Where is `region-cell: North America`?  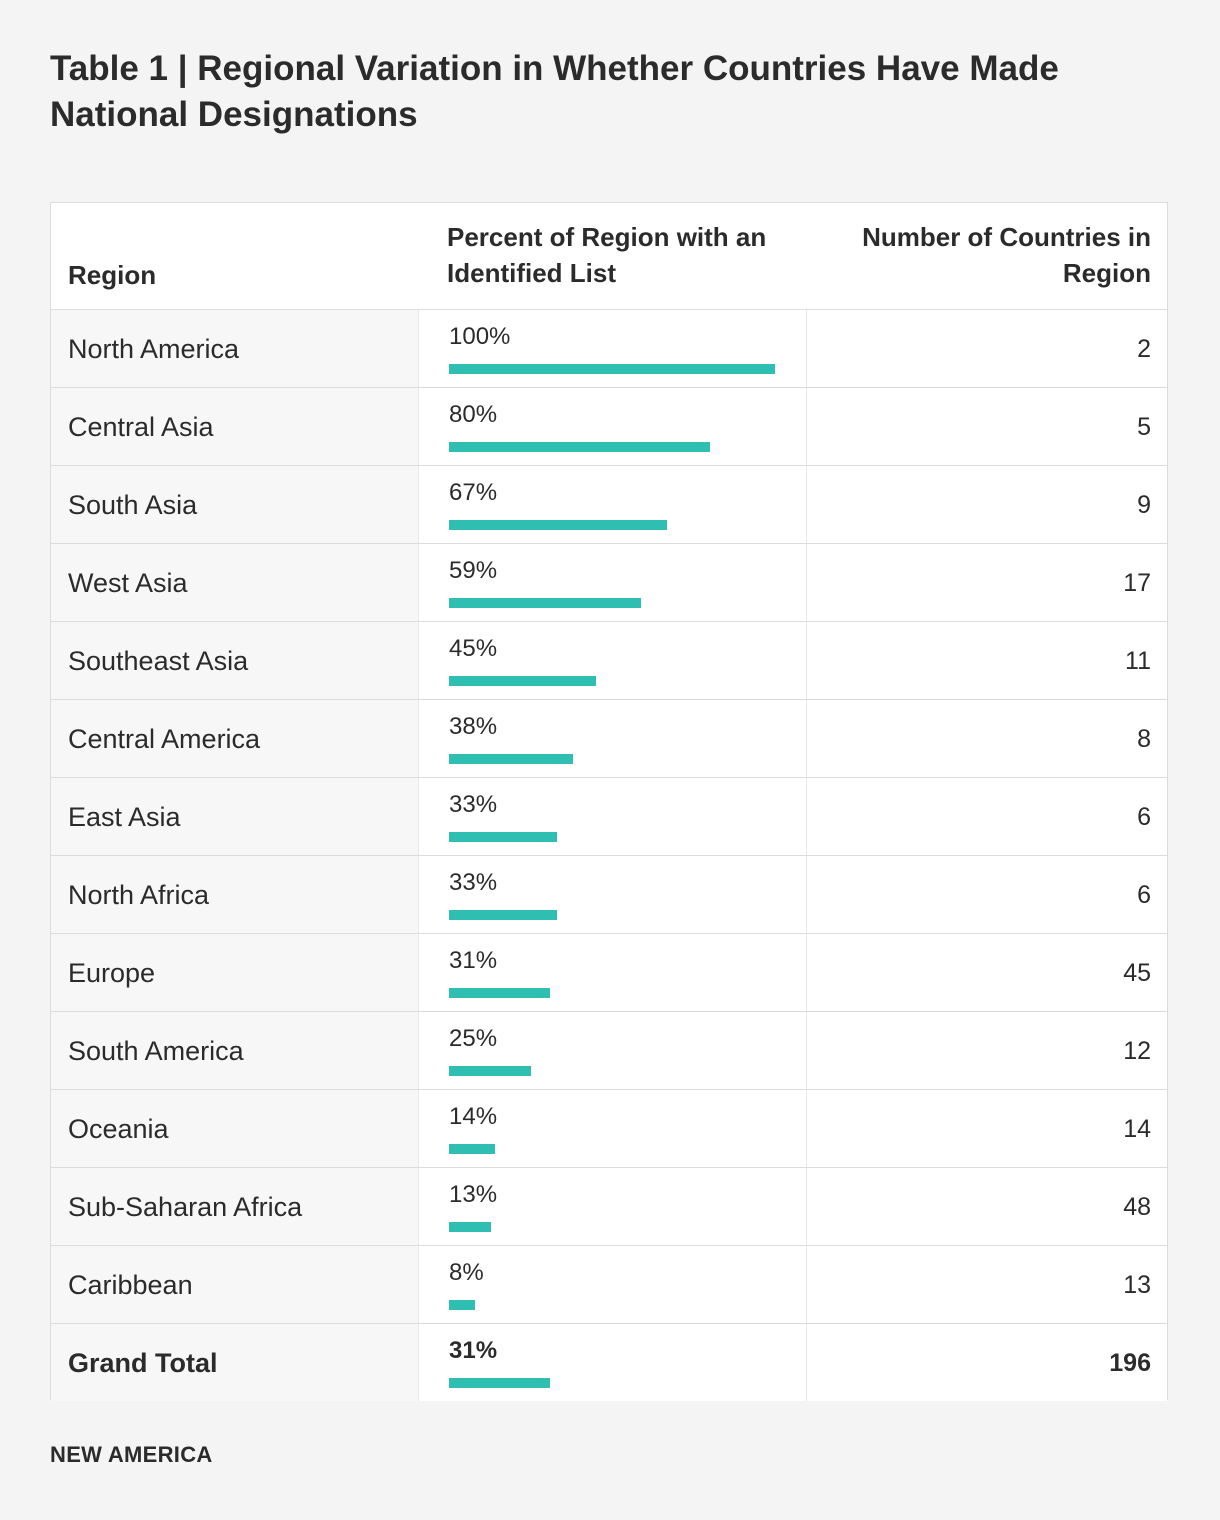
region-cell: North America is located at coordinates (235, 348).